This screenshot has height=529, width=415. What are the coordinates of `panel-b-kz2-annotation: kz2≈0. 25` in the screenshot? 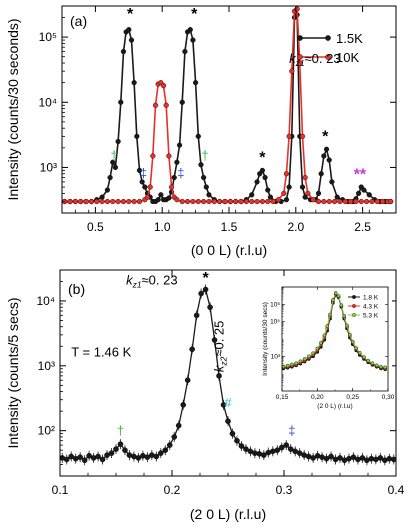 It's located at (220, 346).